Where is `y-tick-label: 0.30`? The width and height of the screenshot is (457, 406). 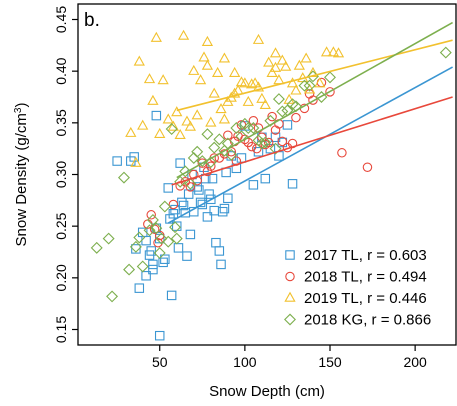 y-tick-label: 0.30 is located at coordinates (61, 174).